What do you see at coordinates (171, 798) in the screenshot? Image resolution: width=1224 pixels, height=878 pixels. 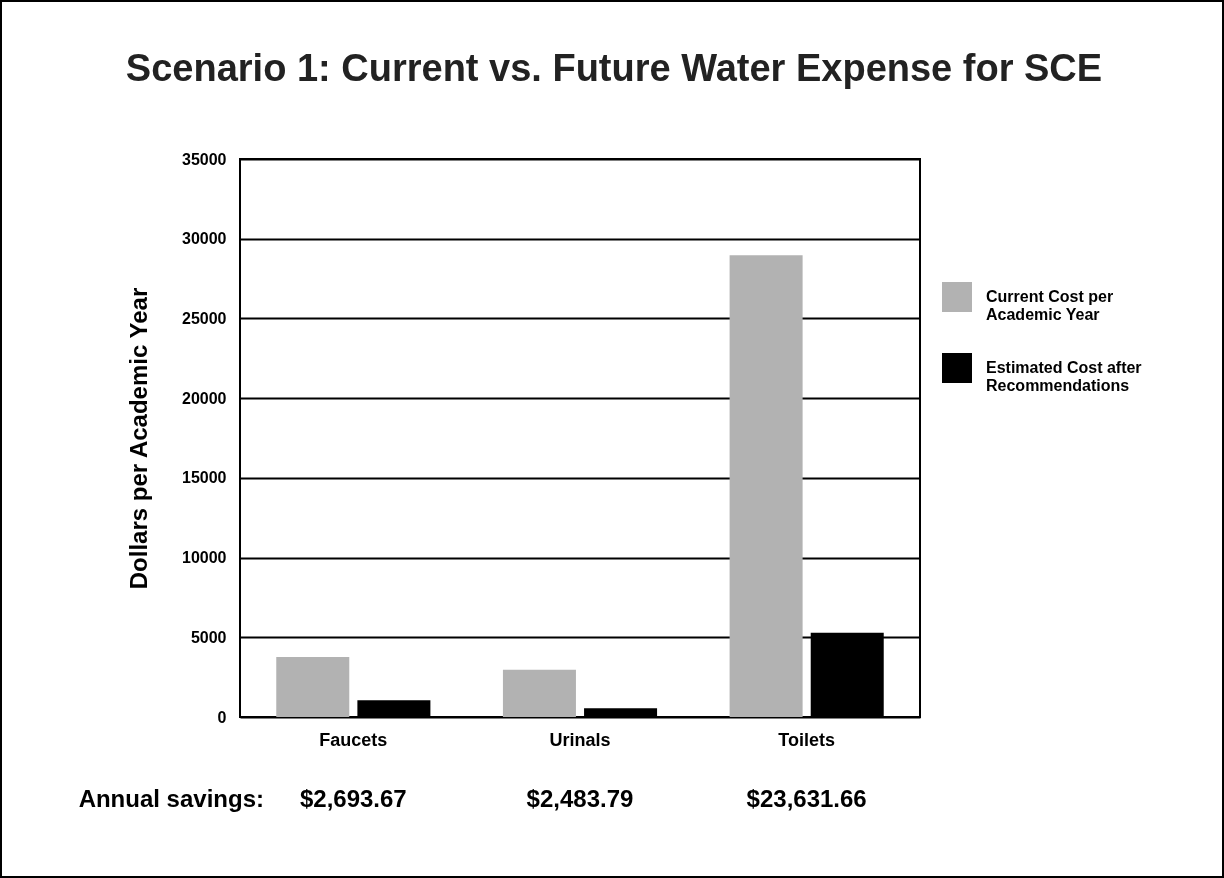 I see `text: Annual savings:` at bounding box center [171, 798].